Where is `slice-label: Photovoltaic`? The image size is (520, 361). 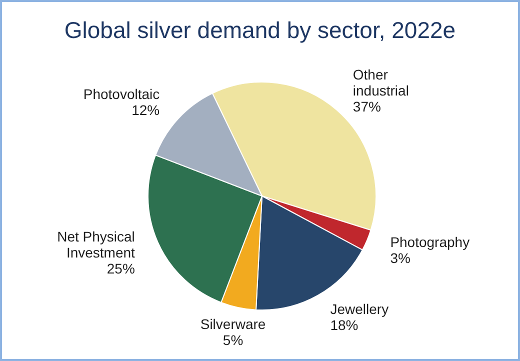
slice-label: Photovoltaic is located at coordinates (121, 94).